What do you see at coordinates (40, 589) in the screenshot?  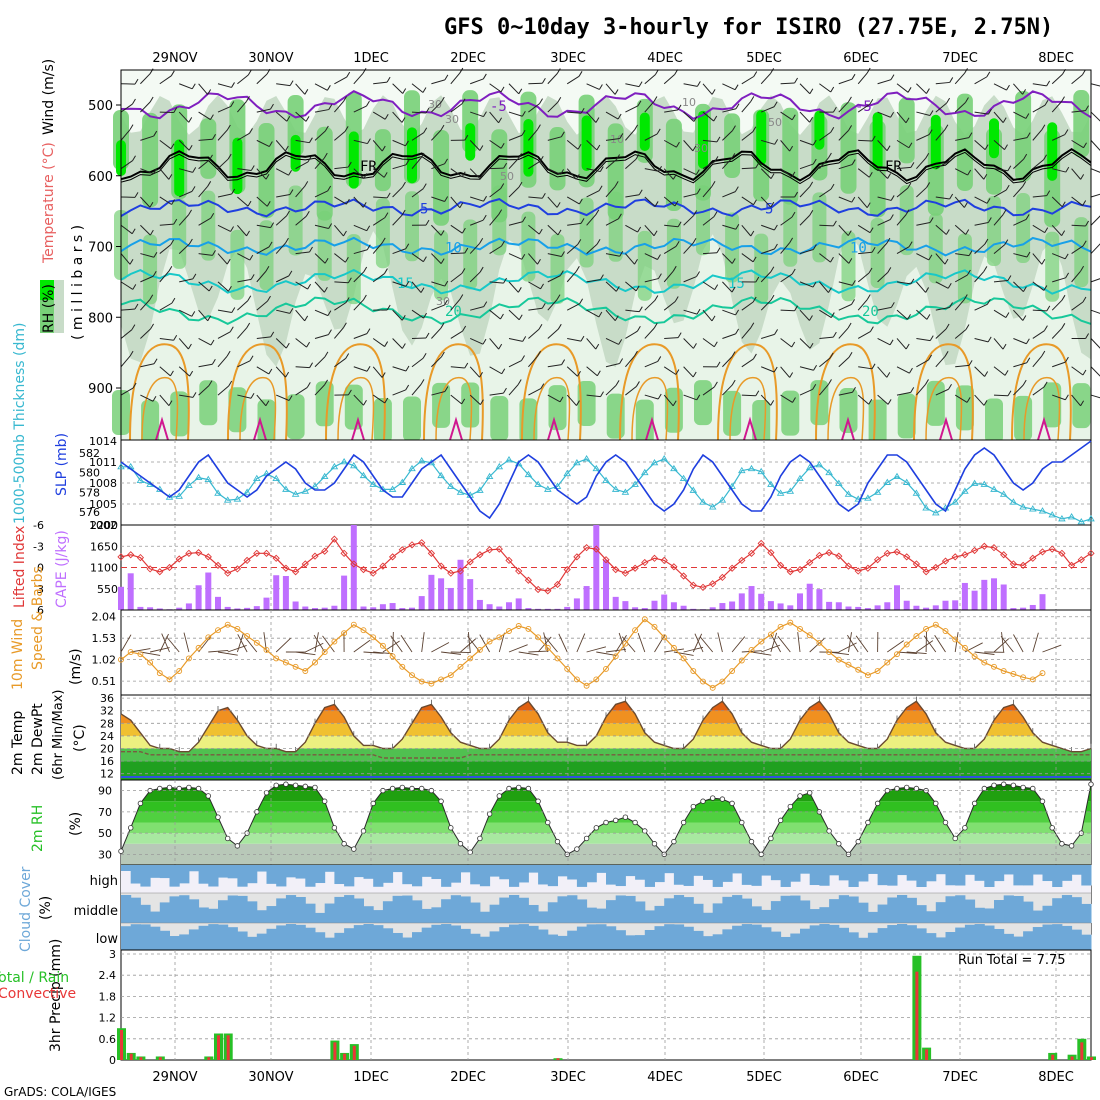 I see `li-tick-label: 3` at bounding box center [40, 589].